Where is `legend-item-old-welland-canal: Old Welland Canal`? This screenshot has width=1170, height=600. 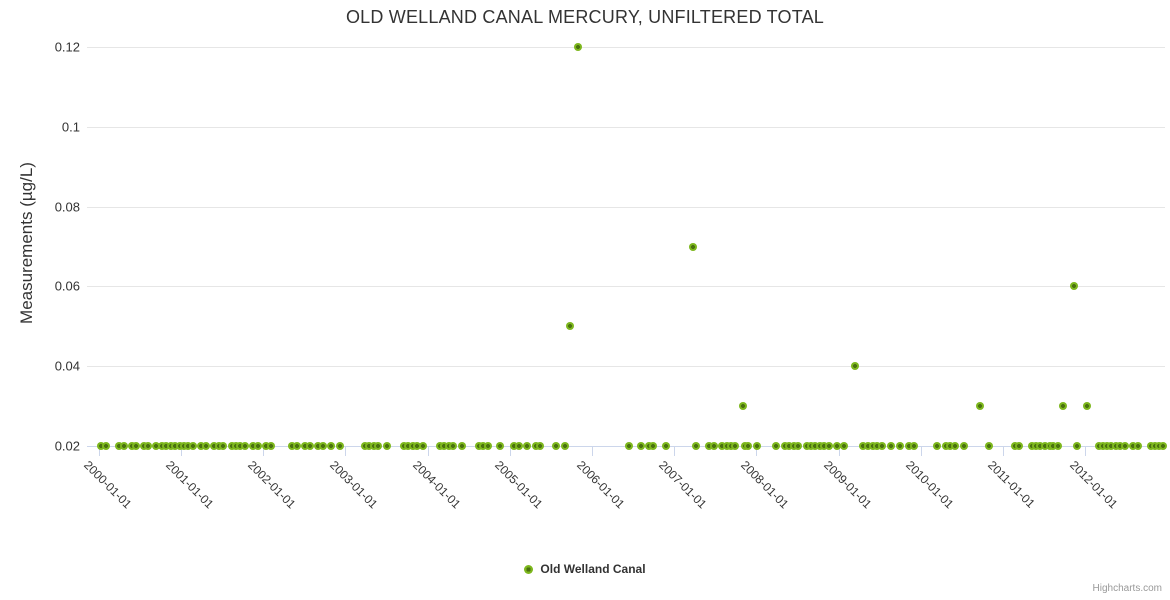 legend-item-old-welland-canal: Old Welland Canal is located at coordinates (585, 569).